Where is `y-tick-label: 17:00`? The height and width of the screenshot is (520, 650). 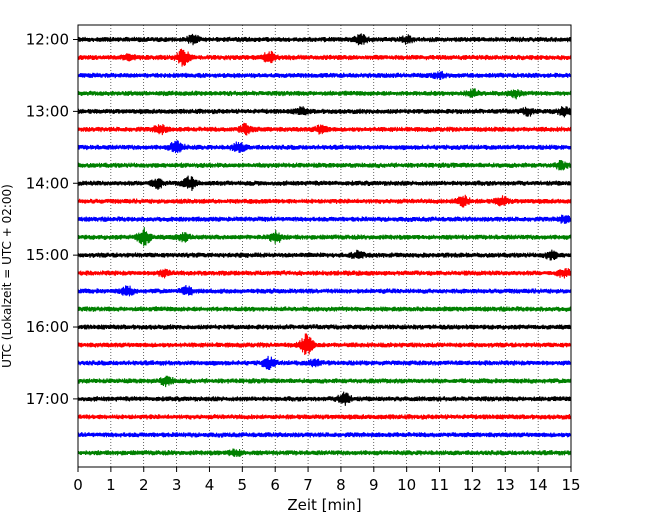
y-tick-label: 17:00 is located at coordinates (47, 399).